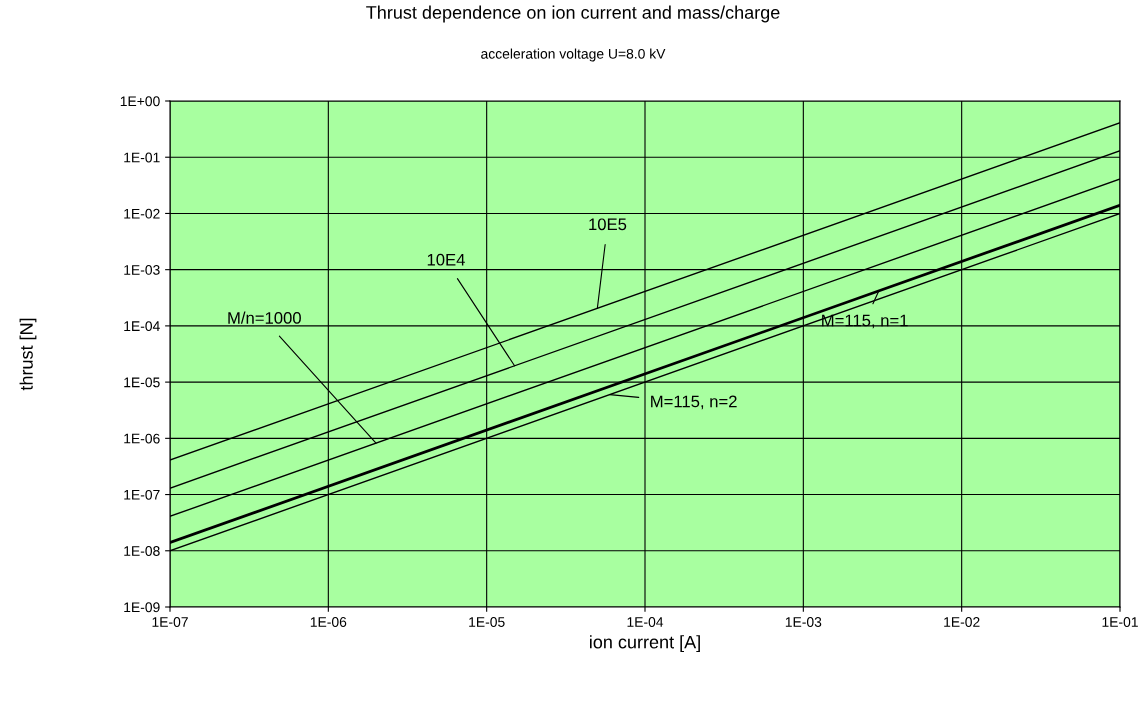  Describe the element at coordinates (264, 317) in the screenshot. I see `annotation: M/n=1000` at that location.